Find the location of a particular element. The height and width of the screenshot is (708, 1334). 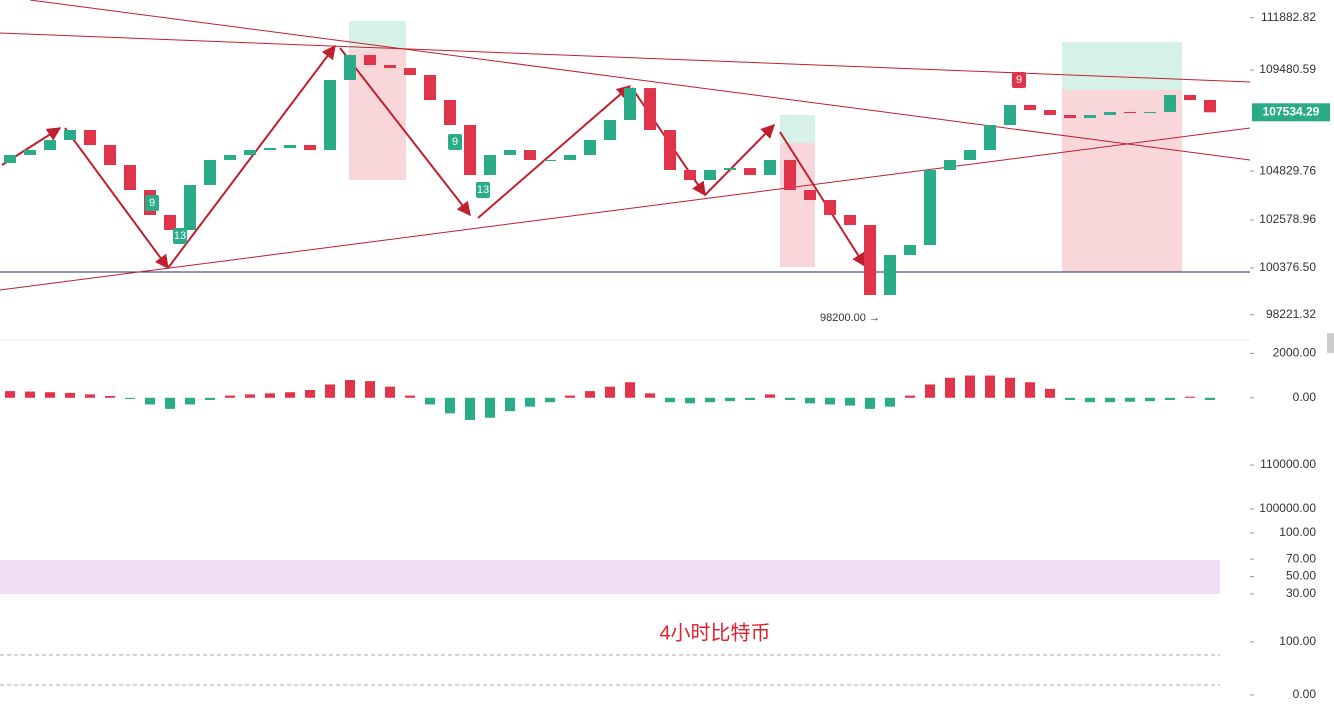

rsi-band is located at coordinates (610, 577).